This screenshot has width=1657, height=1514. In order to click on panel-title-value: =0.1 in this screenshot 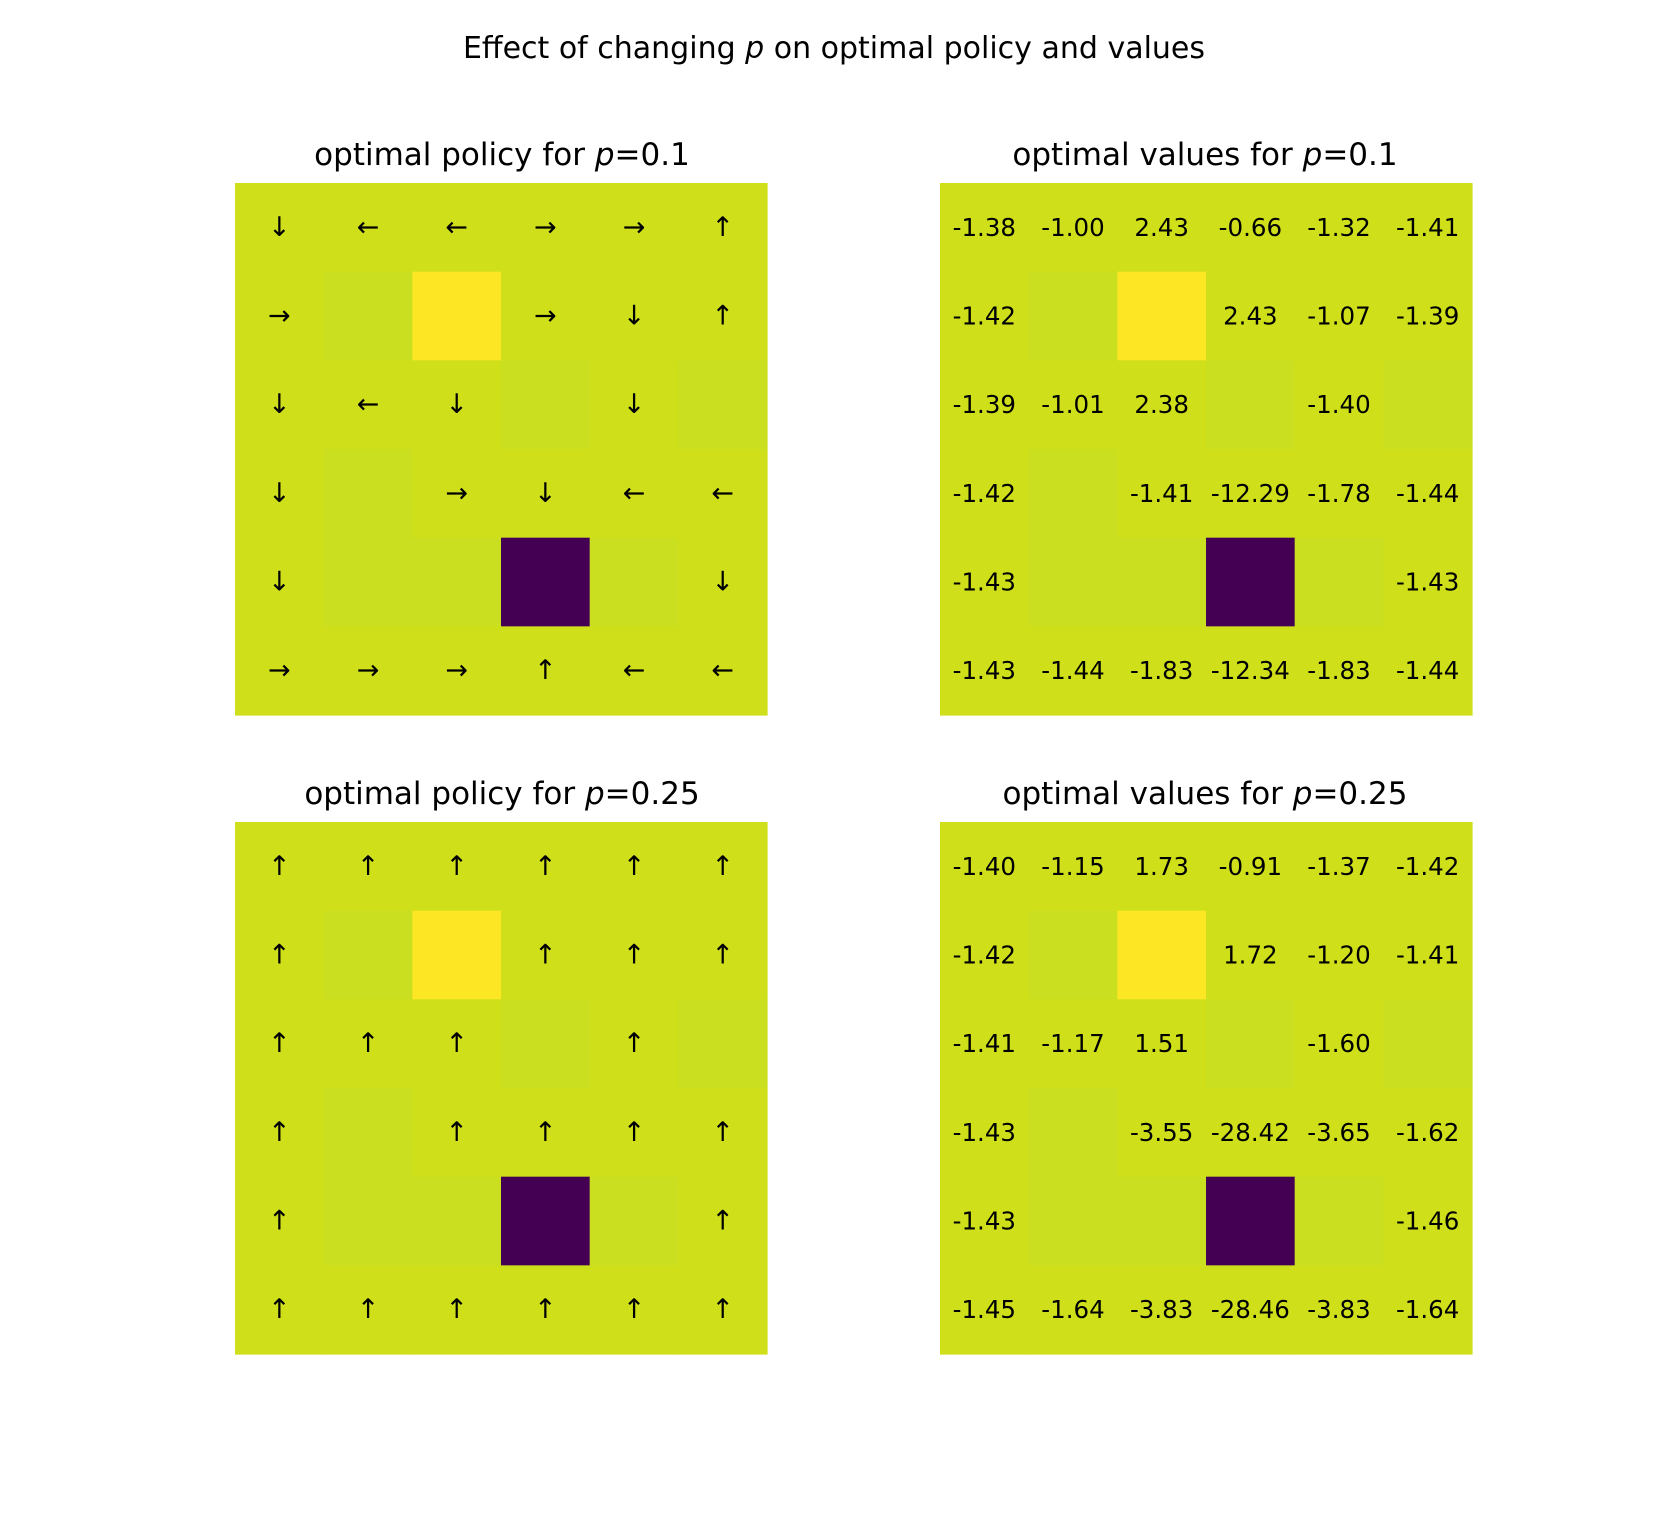, I will do `click(652, 155)`.